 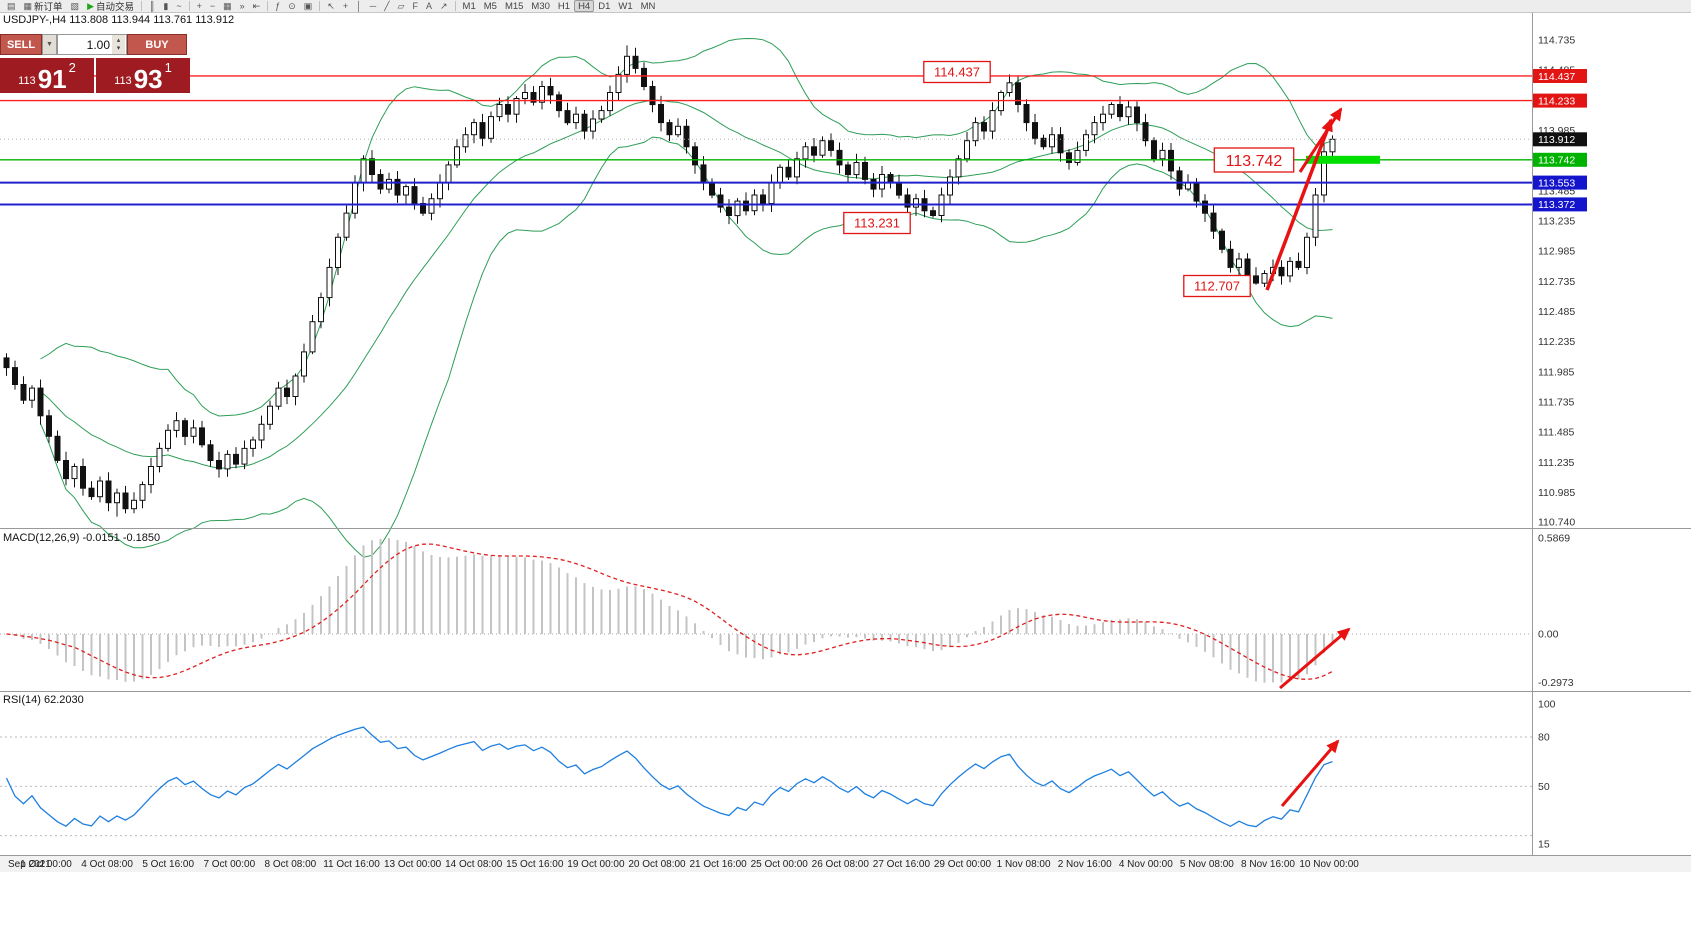 What do you see at coordinates (1544, 844) in the screenshot?
I see `rsi-axis-label: 15` at bounding box center [1544, 844].